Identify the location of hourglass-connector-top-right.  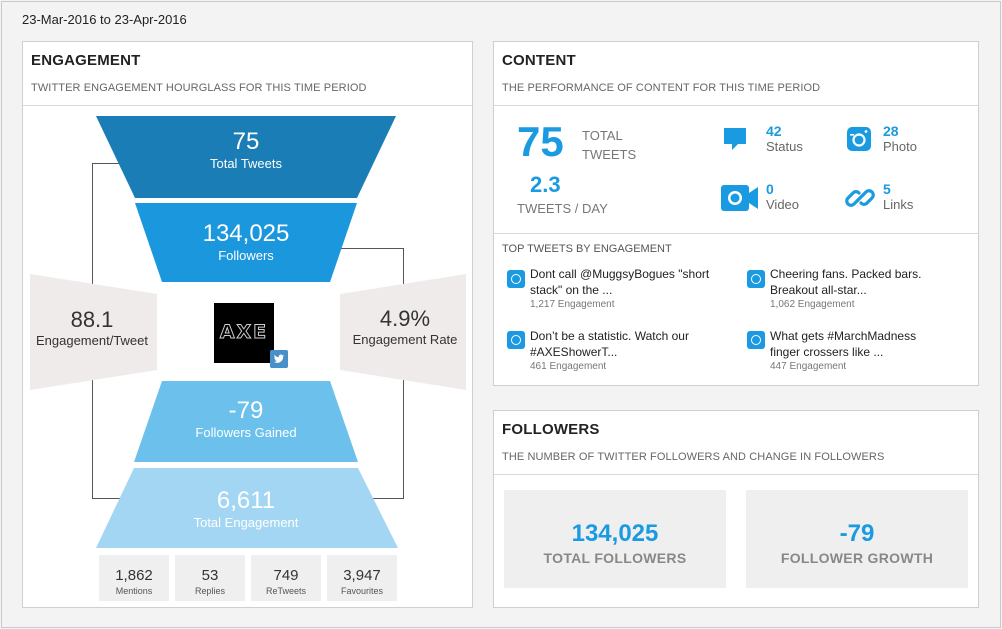
(367, 248).